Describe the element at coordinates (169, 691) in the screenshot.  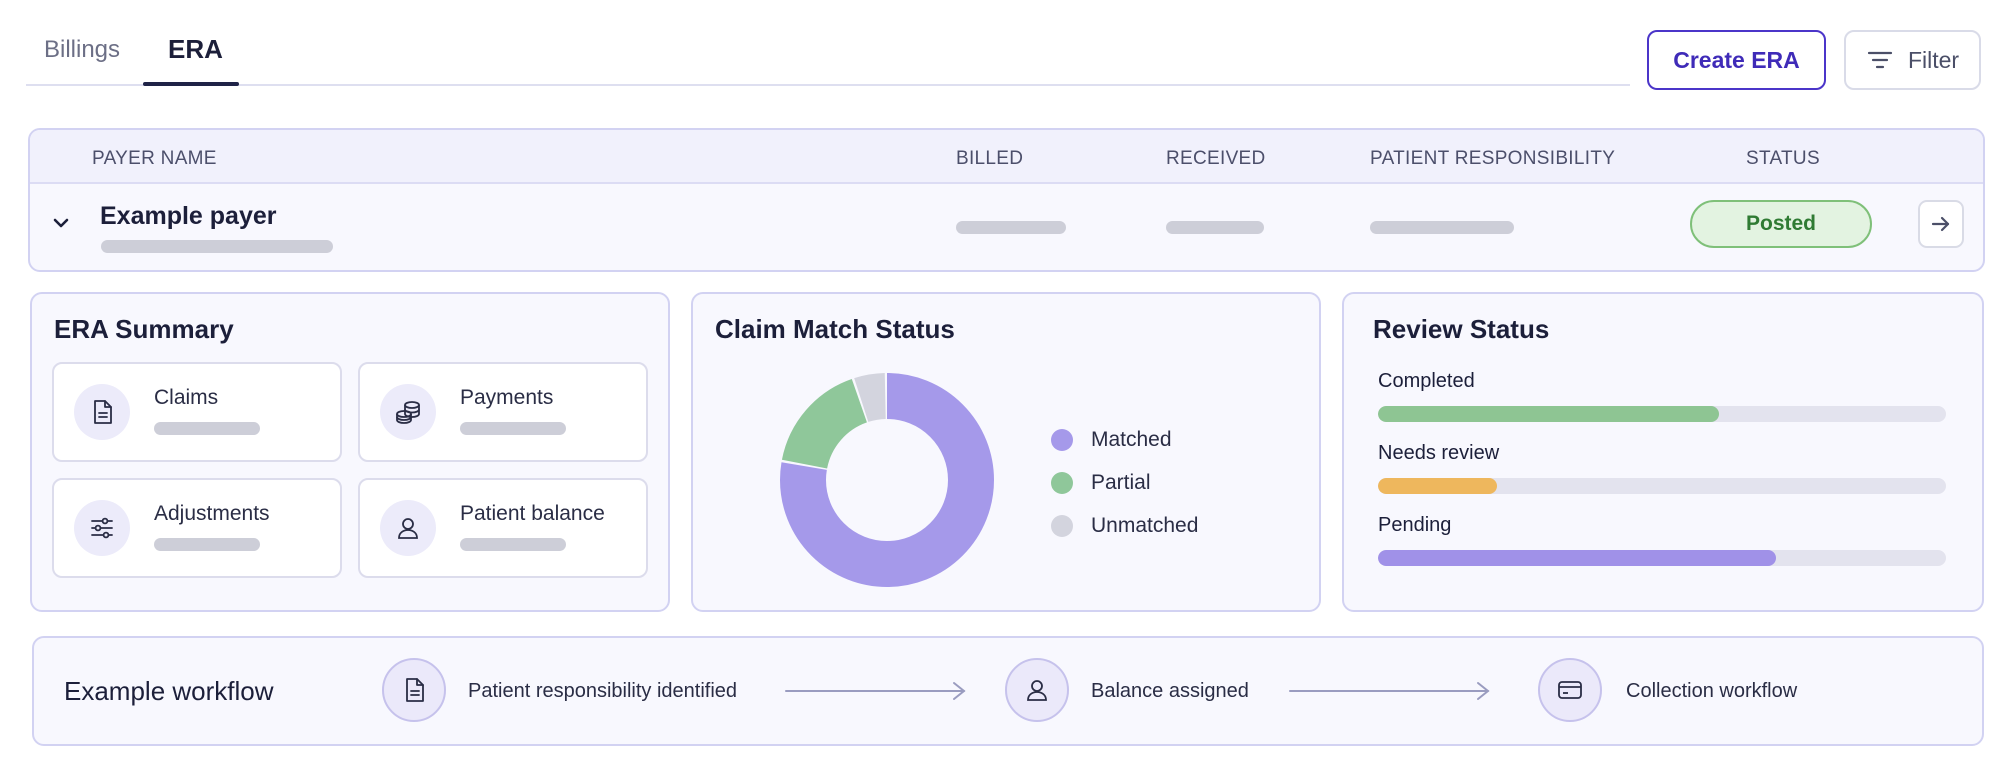
I see `workflow-title: Example workflow` at that location.